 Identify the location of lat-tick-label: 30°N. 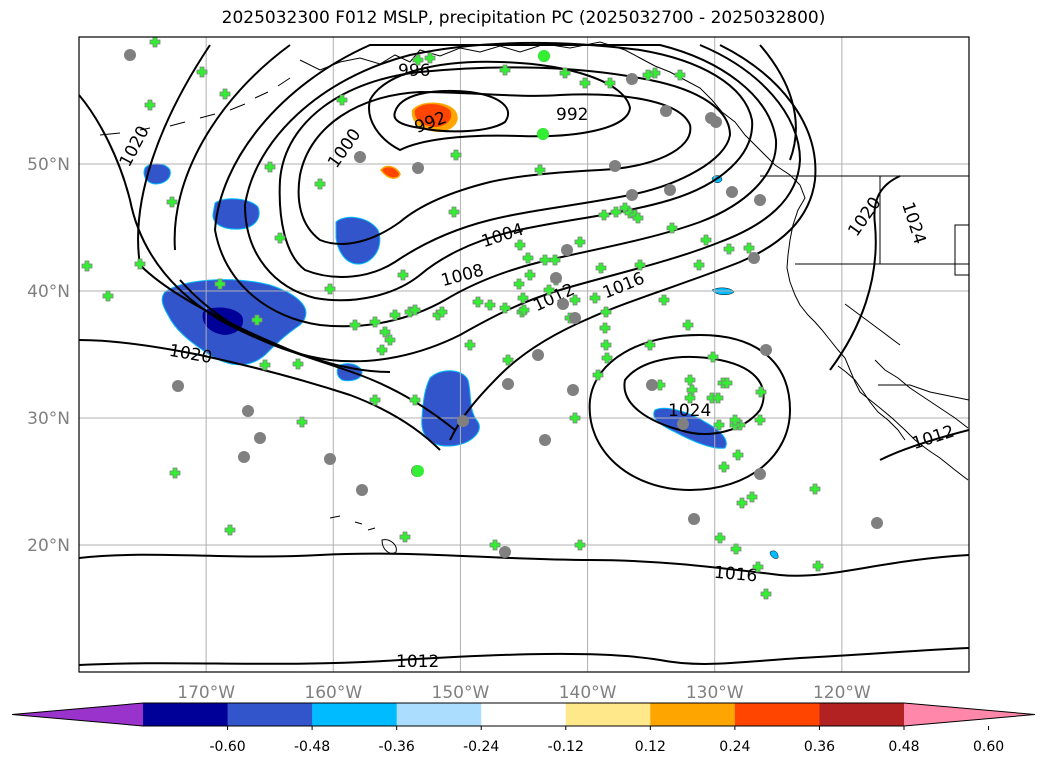
(48, 419).